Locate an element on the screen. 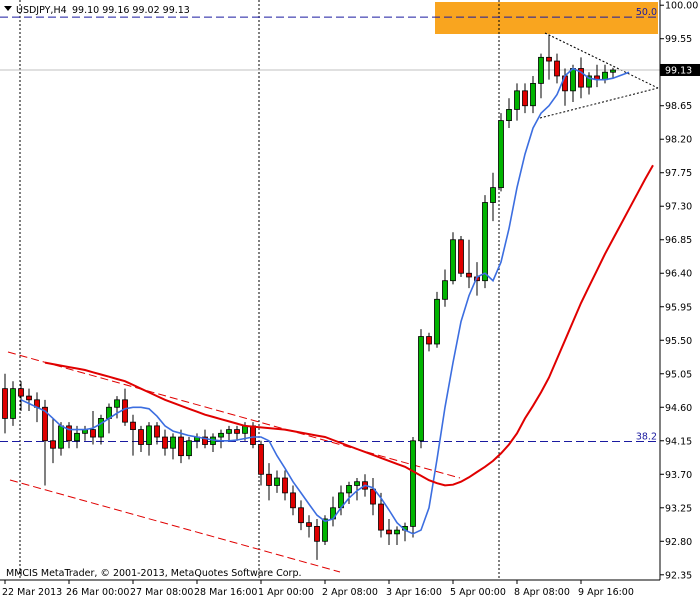 The height and width of the screenshot is (600, 700). x-tick-label: 27 Mar 08:00 is located at coordinates (161, 592).